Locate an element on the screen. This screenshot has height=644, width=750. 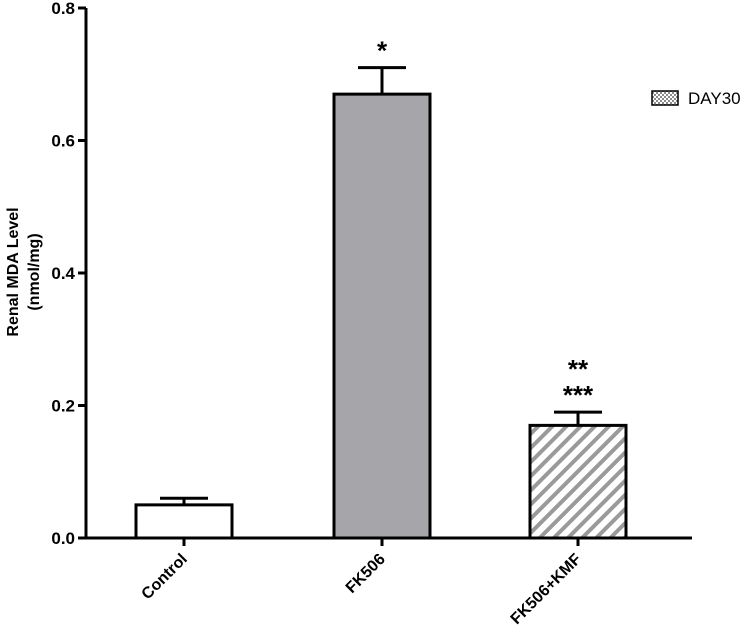
bar-fk506-kmf is located at coordinates (578, 481).